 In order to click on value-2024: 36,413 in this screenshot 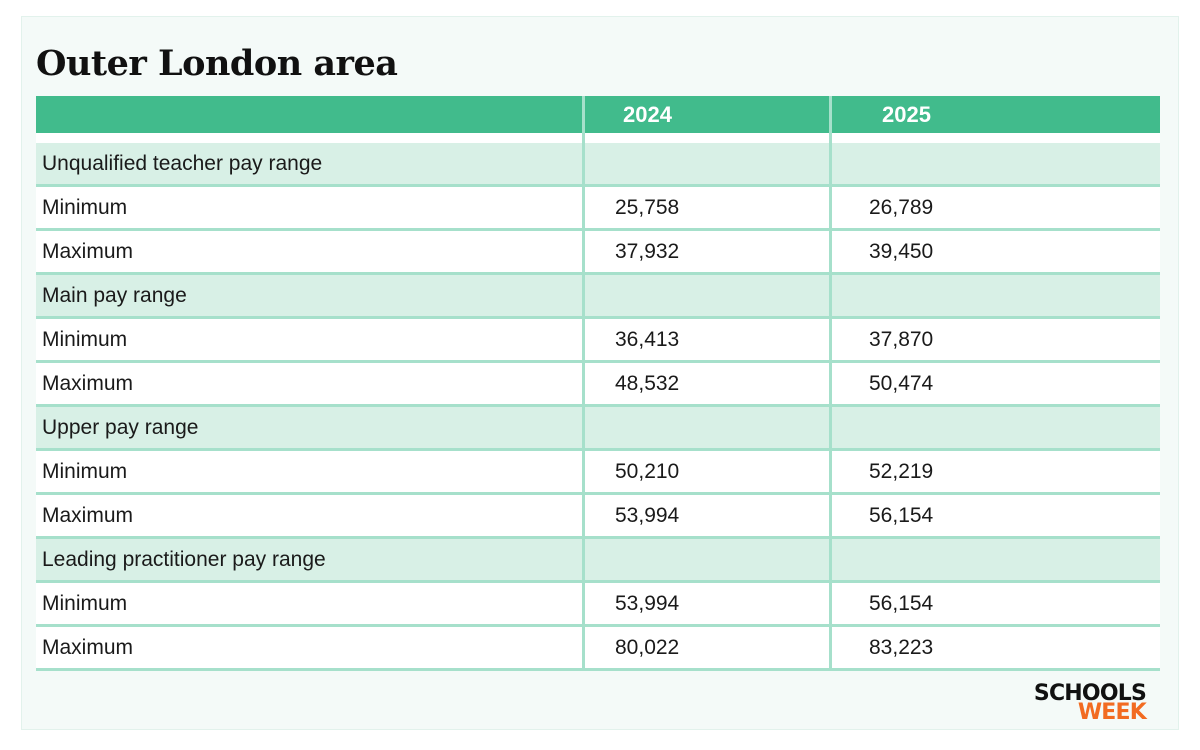, I will do `click(705, 339)`.